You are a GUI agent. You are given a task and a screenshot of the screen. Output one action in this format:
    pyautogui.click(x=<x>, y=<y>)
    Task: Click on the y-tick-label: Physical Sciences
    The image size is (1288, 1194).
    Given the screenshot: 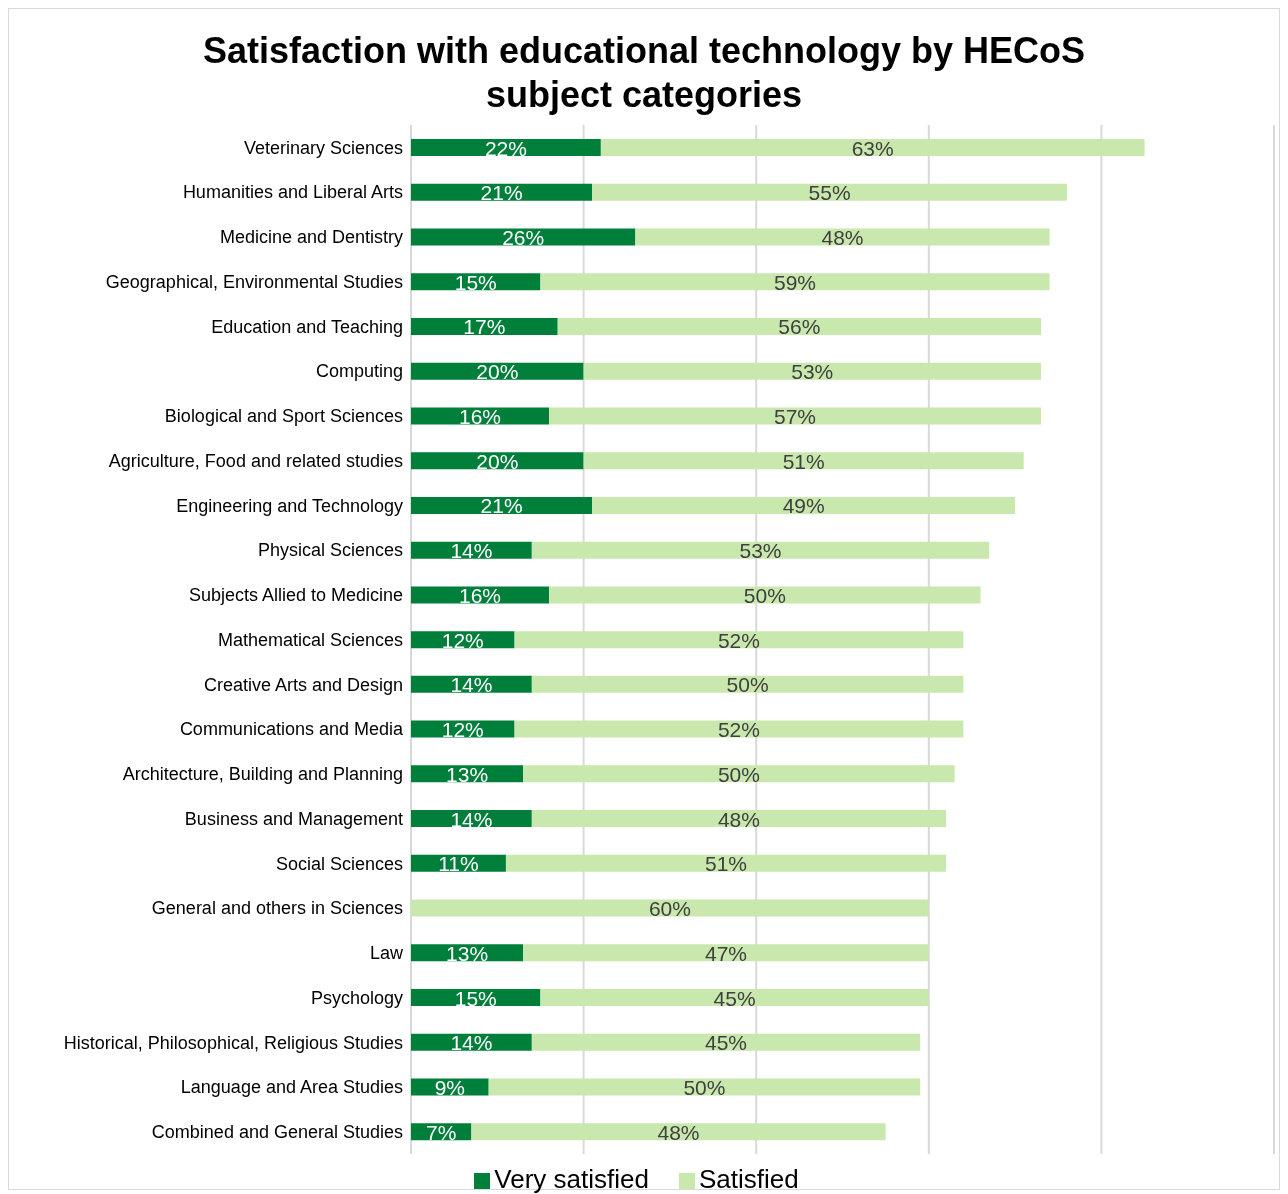 What is the action you would take?
    pyautogui.click(x=330, y=550)
    